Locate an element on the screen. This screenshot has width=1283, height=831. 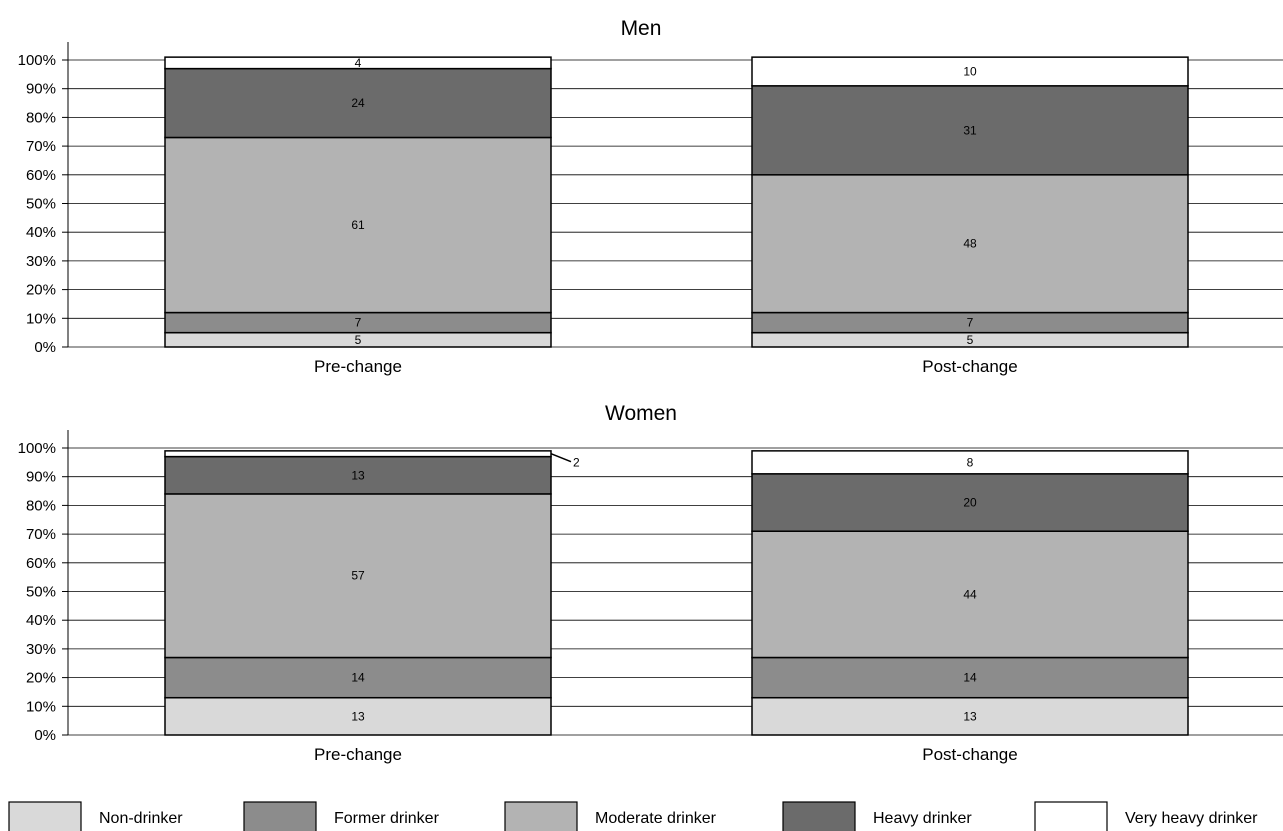
legend-label: Moderate drinker is located at coordinates (656, 818).